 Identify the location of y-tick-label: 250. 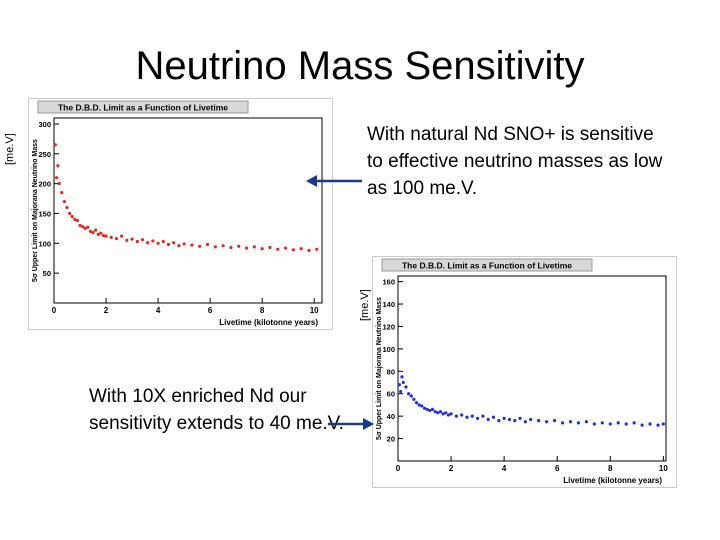
(44, 154).